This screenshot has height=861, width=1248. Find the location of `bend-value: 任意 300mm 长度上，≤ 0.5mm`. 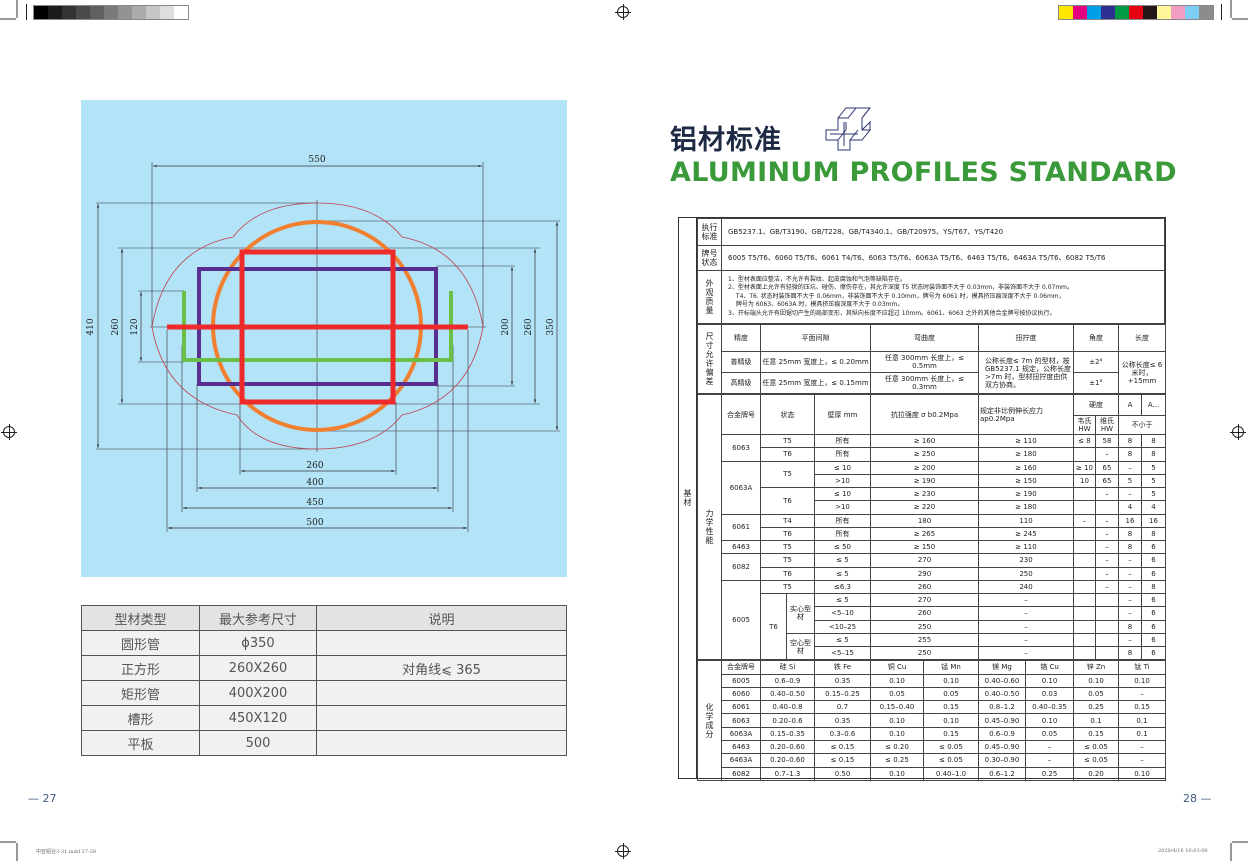

bend-value: 任意 300mm 长度上，≤ 0.5mm is located at coordinates (924, 362).